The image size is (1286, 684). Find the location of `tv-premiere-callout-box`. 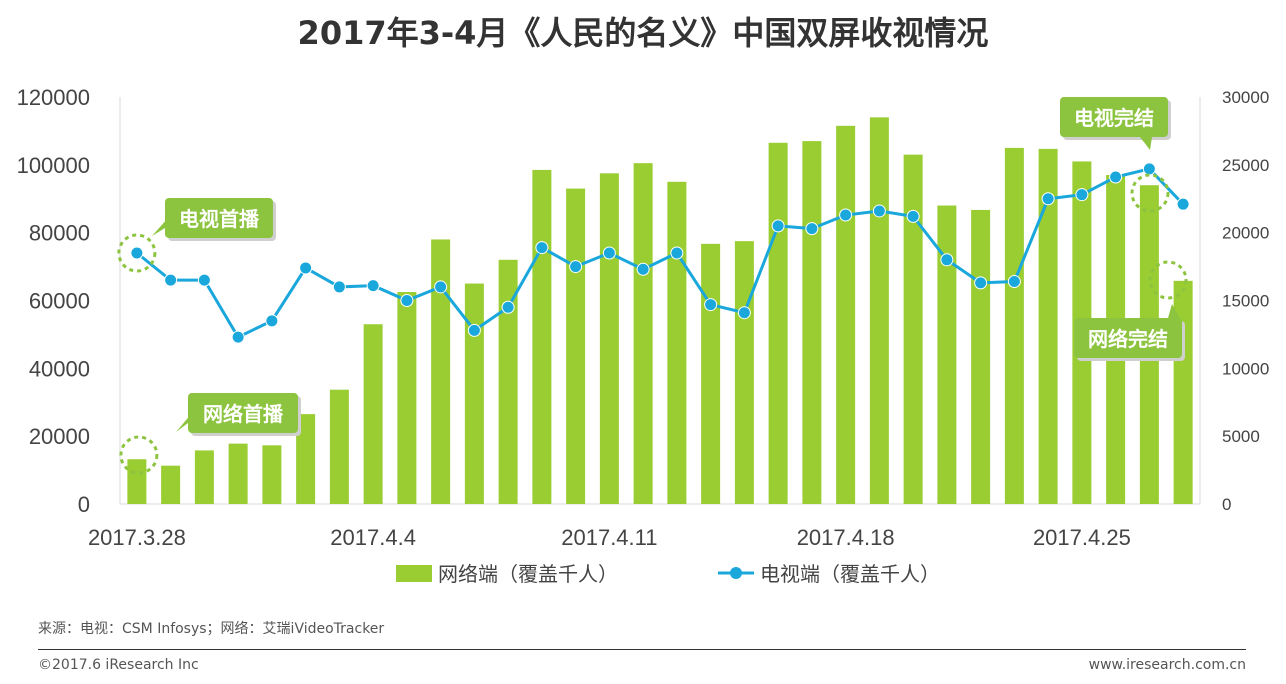

tv-premiere-callout-box is located at coordinates (219, 218).